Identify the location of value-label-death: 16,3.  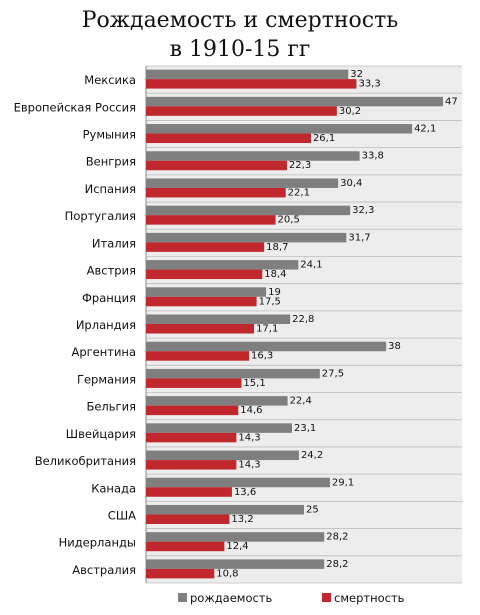
(262, 356).